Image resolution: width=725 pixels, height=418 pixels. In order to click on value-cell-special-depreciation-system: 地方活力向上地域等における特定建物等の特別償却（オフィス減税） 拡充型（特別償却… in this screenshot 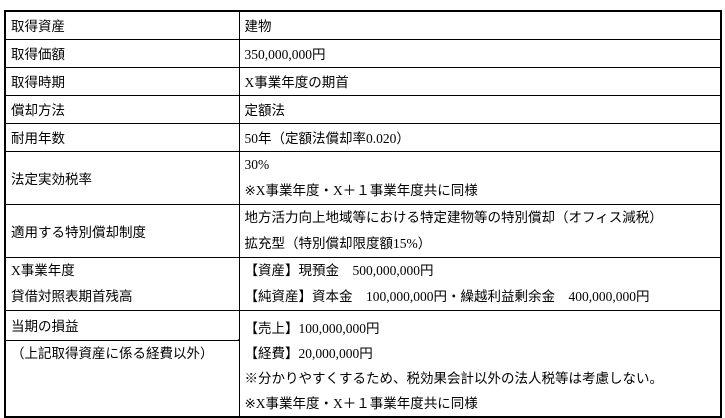, I will do `click(480, 230)`.